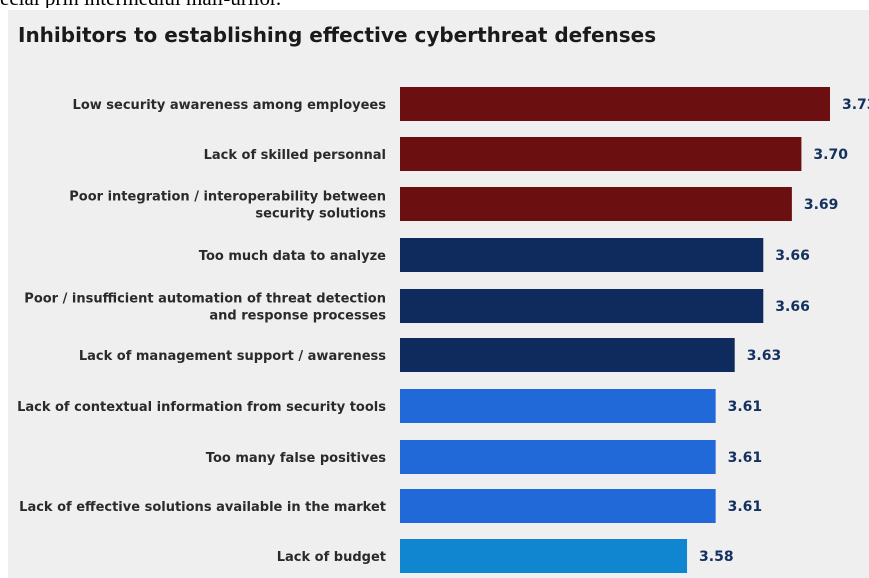 The image size is (869, 578). I want to click on page-caption-text: ecial prin intermediul mail-urilor., so click(434, 4).